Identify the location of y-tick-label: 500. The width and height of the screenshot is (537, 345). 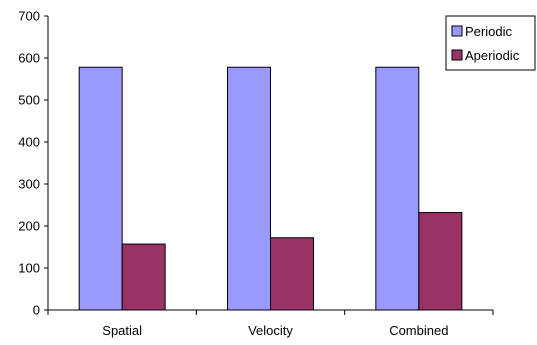
(29, 100).